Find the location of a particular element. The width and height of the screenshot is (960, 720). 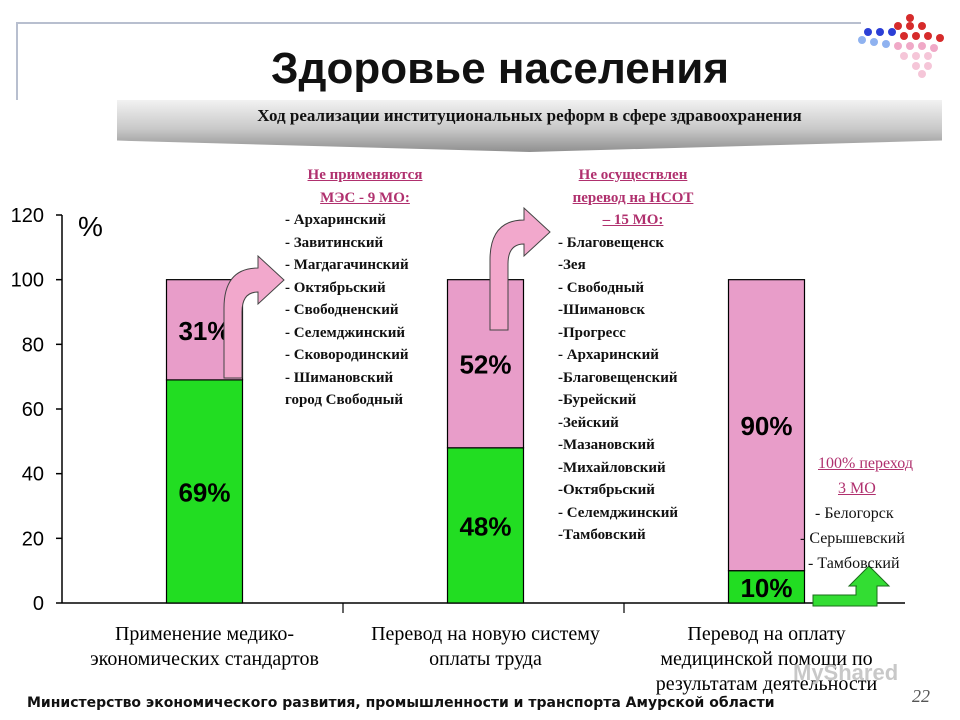

bar-value-label: 69% is located at coordinates (204, 492).